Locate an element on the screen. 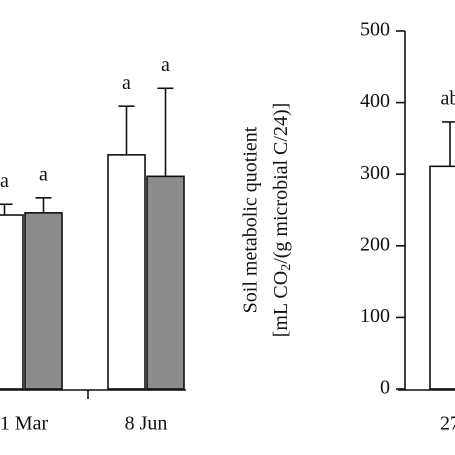  y-tick-label: 400 is located at coordinates (375, 101).